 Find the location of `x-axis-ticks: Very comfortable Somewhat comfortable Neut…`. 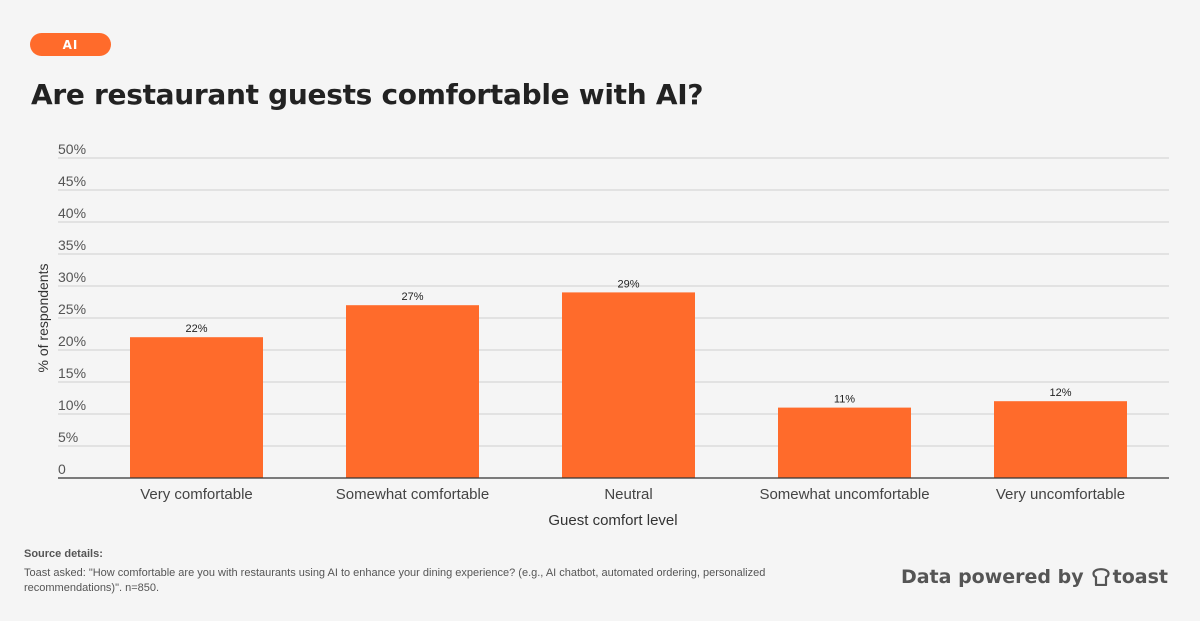

x-axis-ticks: Very comfortable Somewhat comfortable Neut… is located at coordinates (632, 494).